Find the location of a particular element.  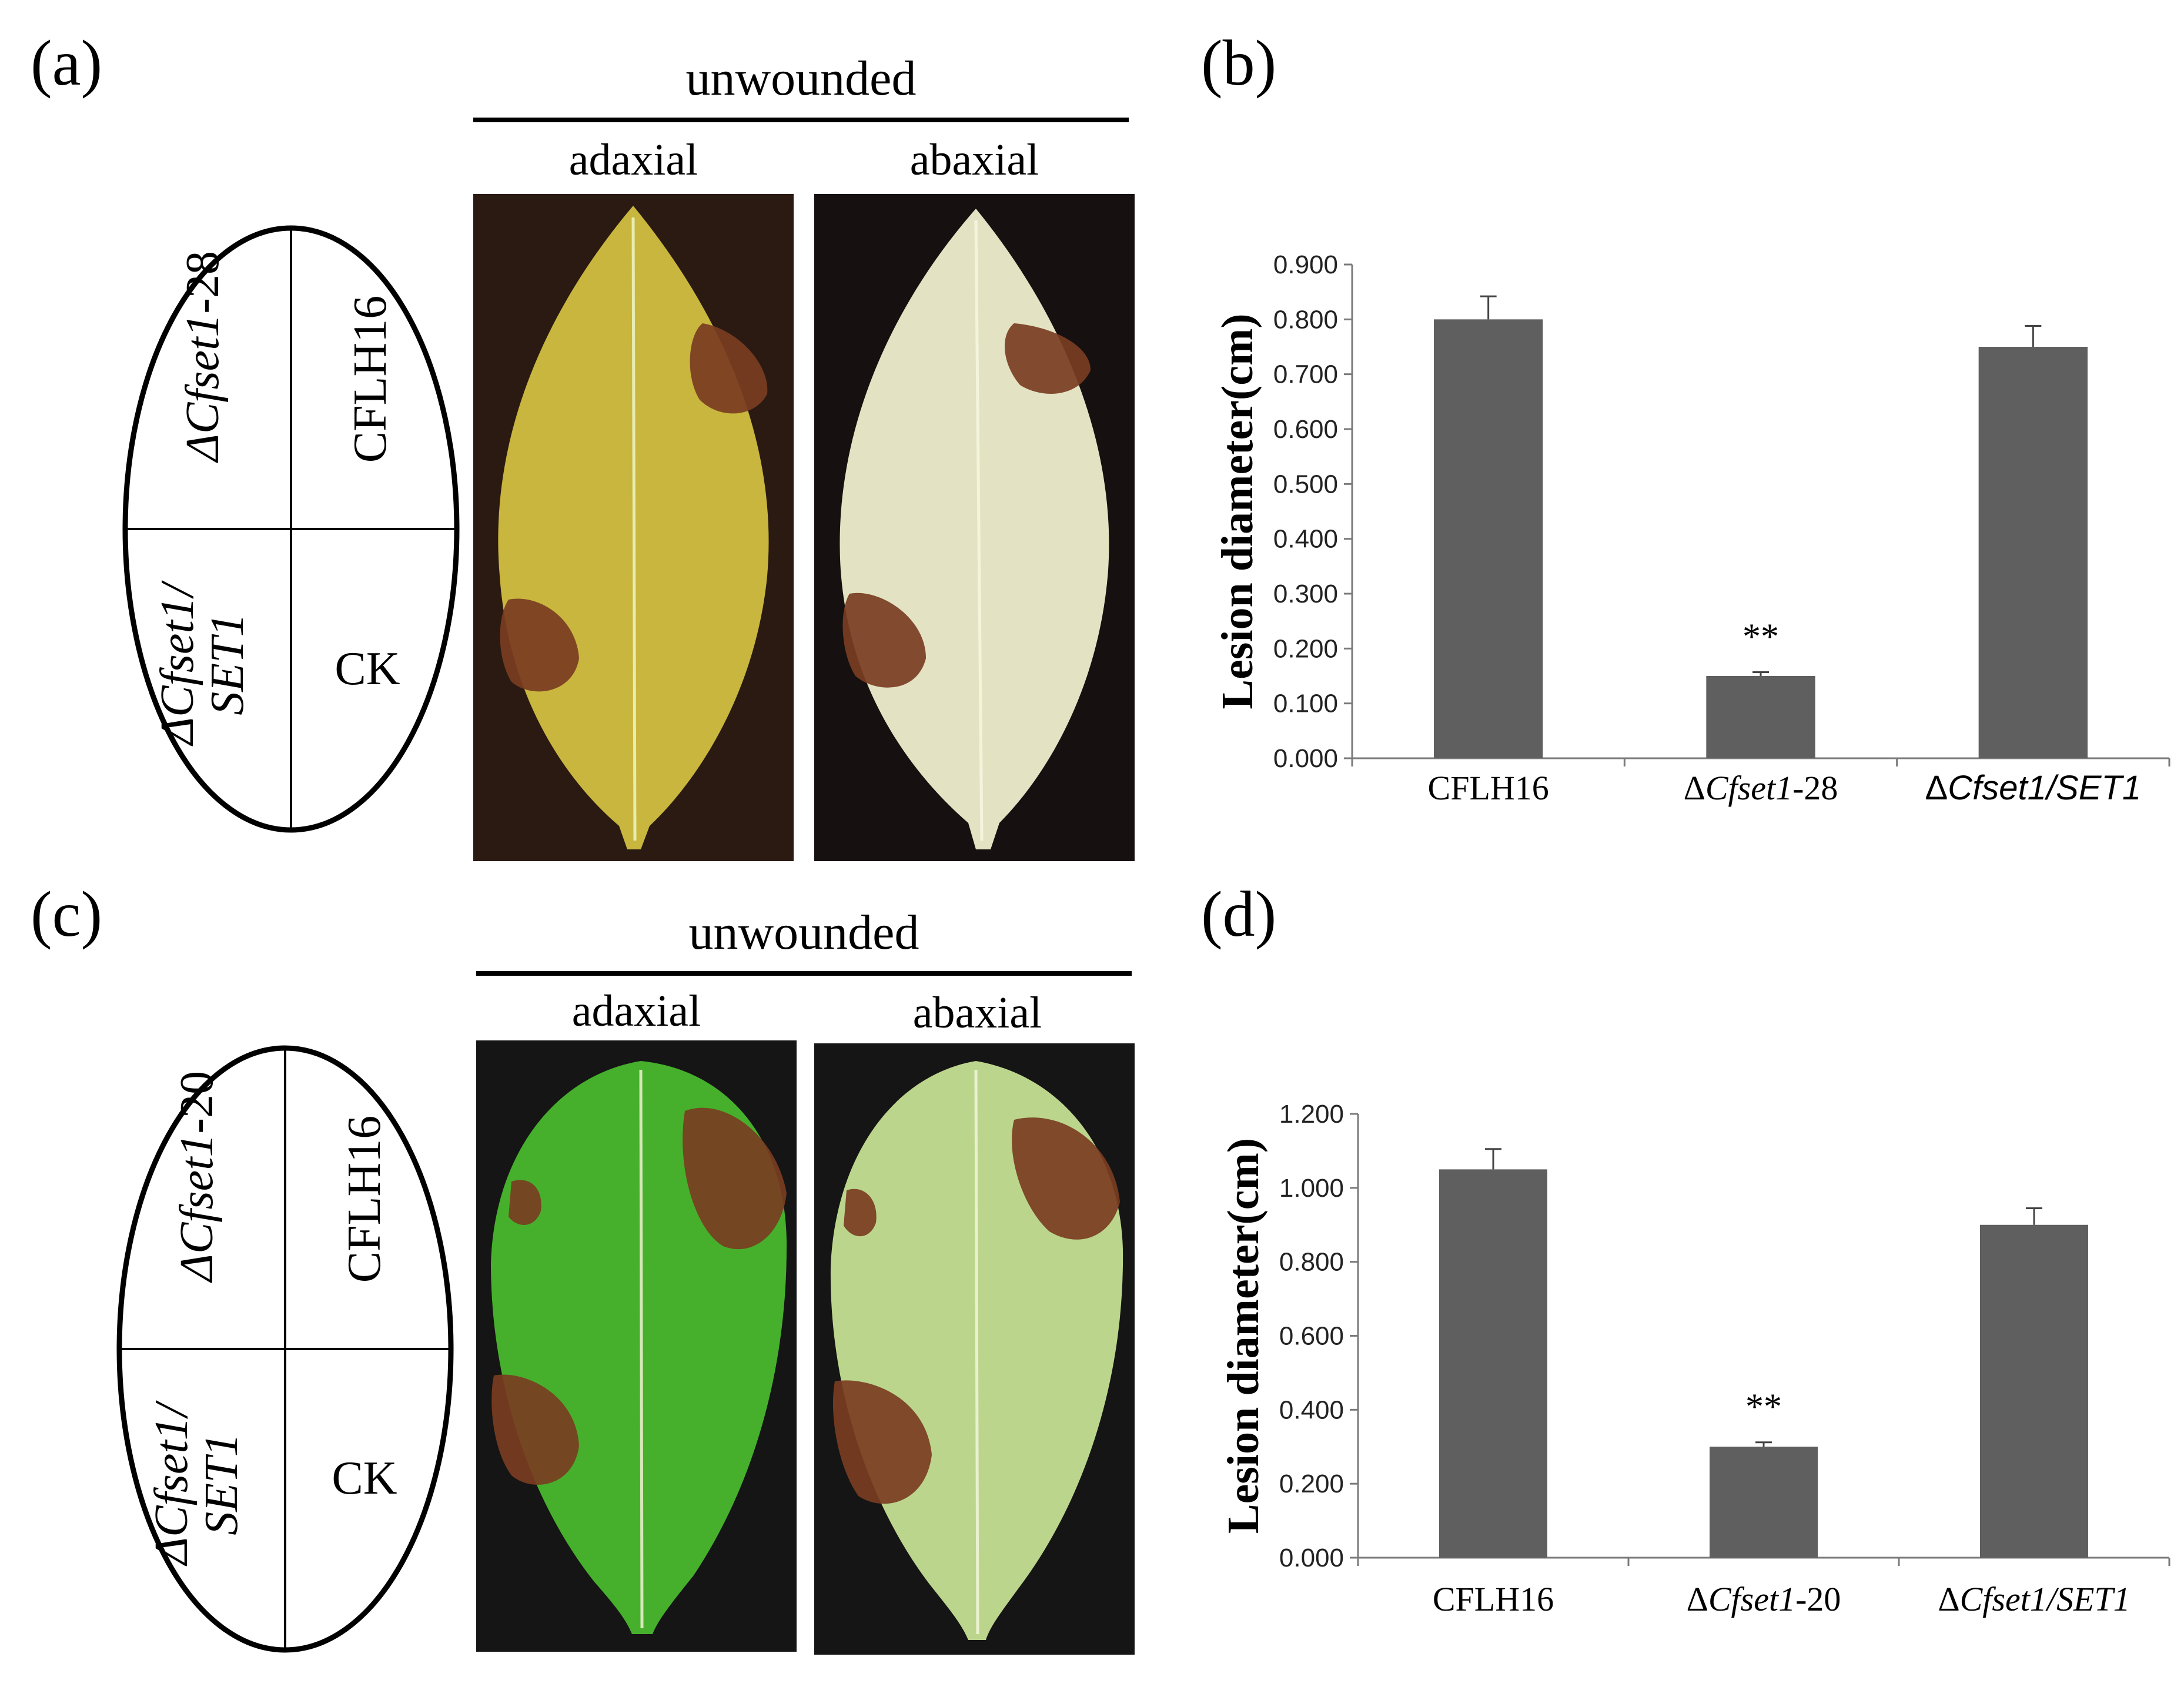

header-unwounded-c: unwounded is located at coordinates (803, 932).